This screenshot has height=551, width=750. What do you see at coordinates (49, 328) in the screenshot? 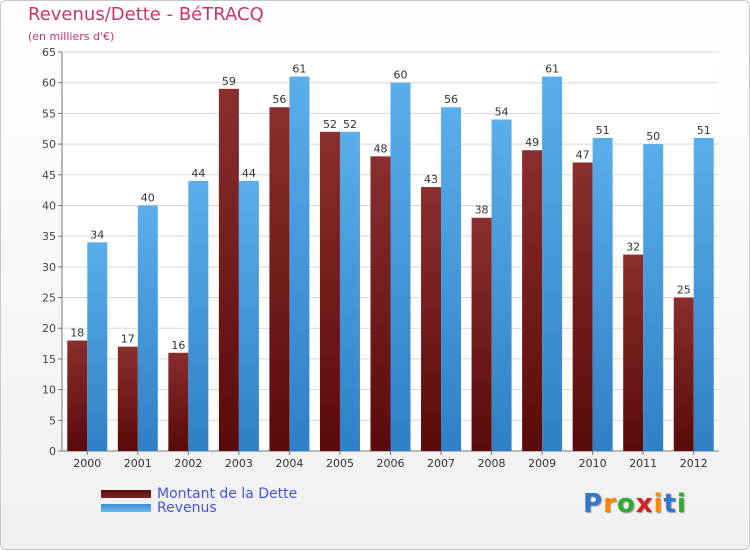
I see `y-tick-label: 20` at bounding box center [49, 328].